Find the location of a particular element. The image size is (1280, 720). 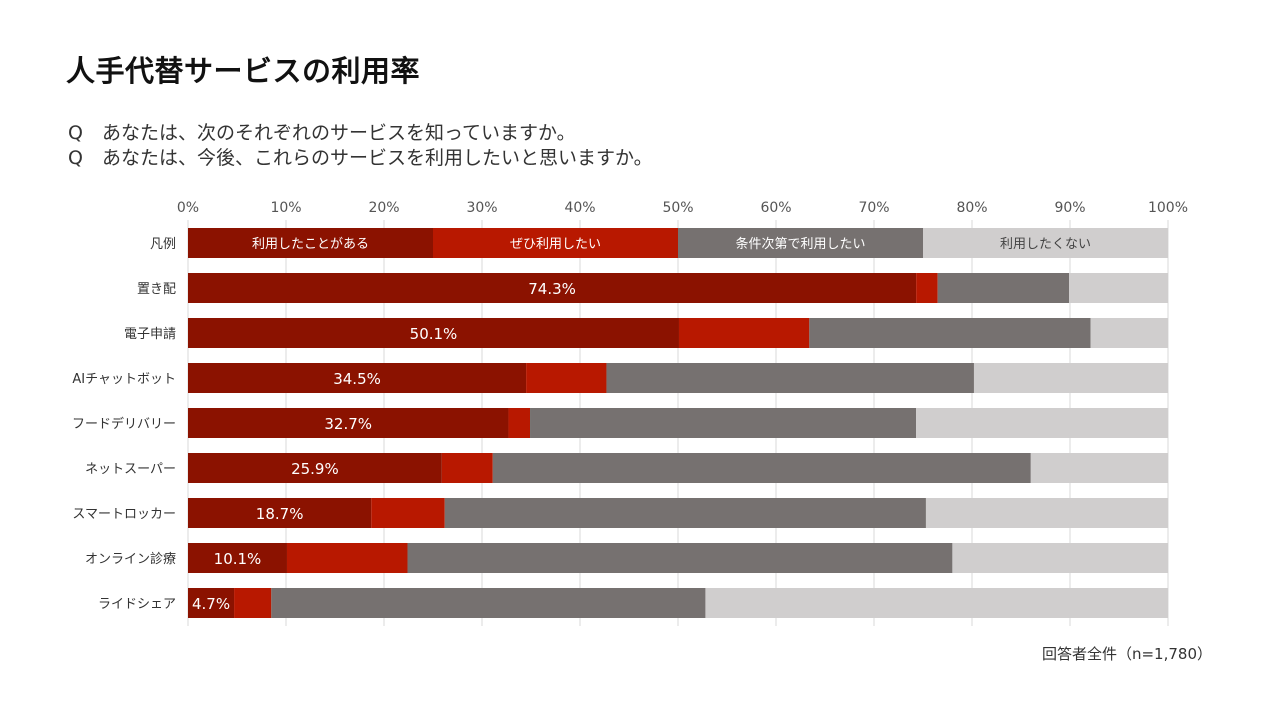

page-title: 人手代替サービスの利用率 is located at coordinates (243, 71).